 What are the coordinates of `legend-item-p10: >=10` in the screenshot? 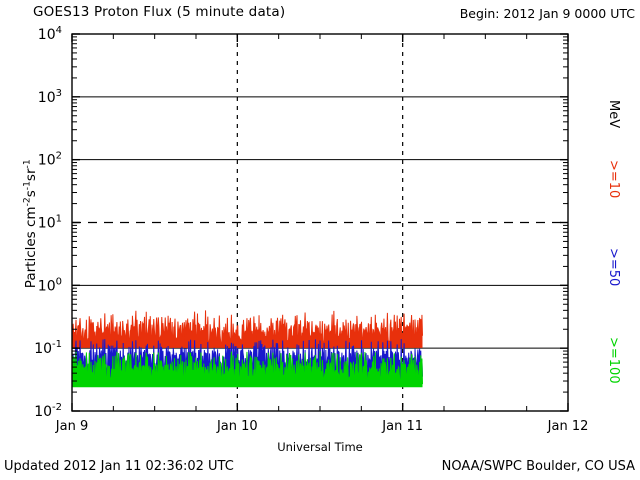 It's located at (613, 179).